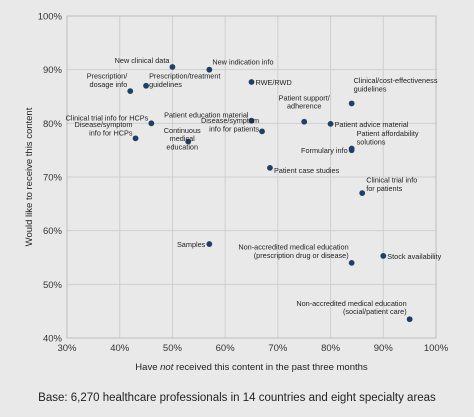 This screenshot has width=474, height=417. I want to click on data-point-group: RWE/RWD, so click(270, 82).